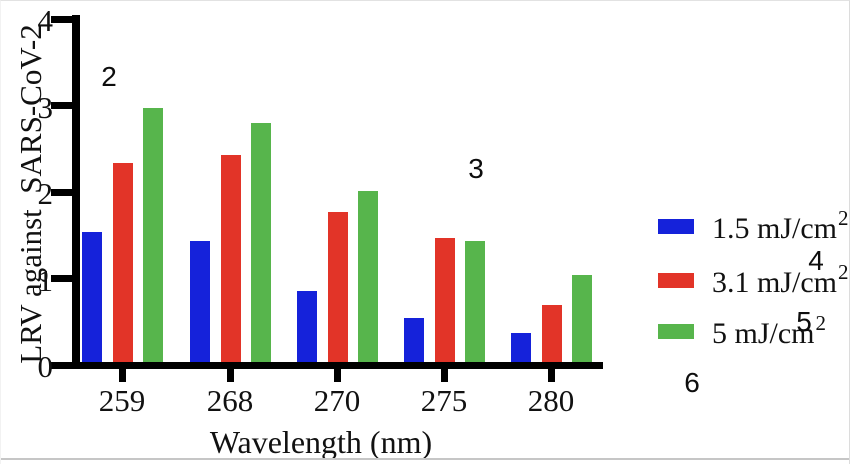 Image resolution: width=850 pixels, height=464 pixels. What do you see at coordinates (692, 382) in the screenshot?
I see `annotation-number: 6` at bounding box center [692, 382].